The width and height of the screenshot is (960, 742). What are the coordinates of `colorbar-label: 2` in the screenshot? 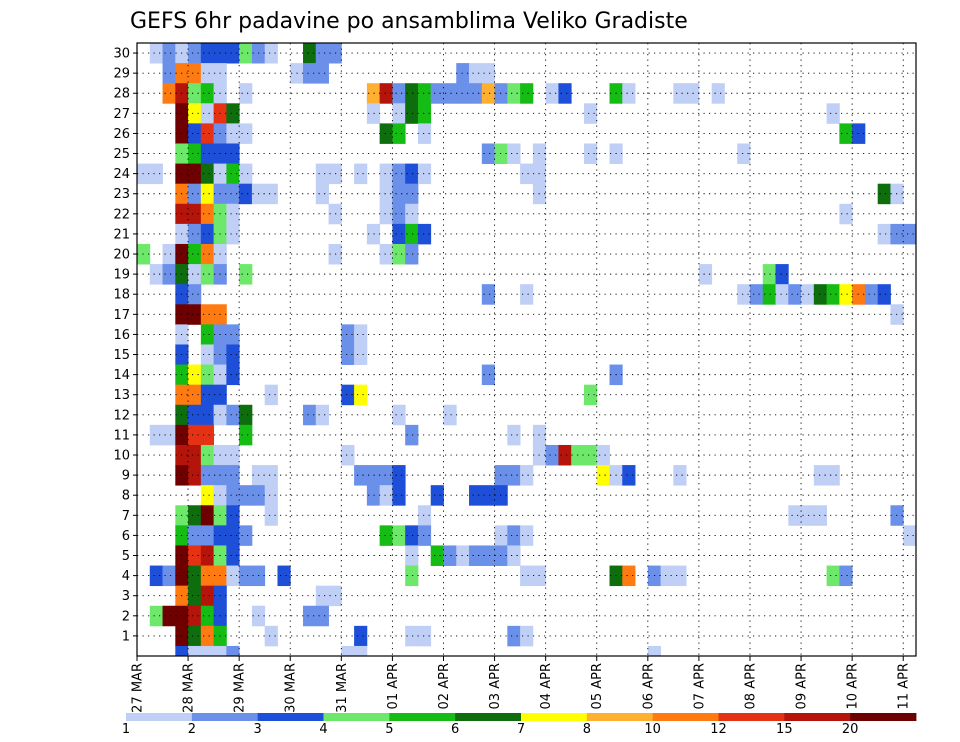 It's located at (192, 729).